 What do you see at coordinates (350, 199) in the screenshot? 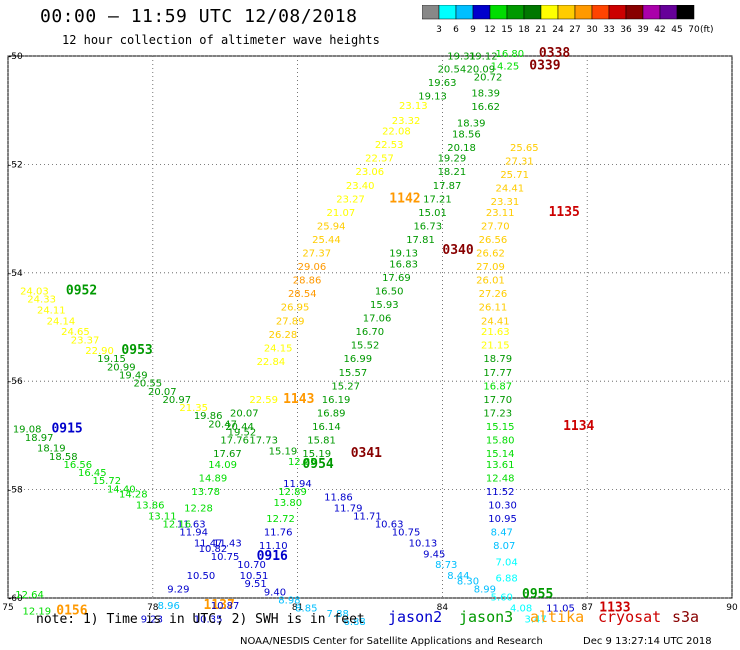
I see `wave-height-label: 23.27` at bounding box center [350, 199].